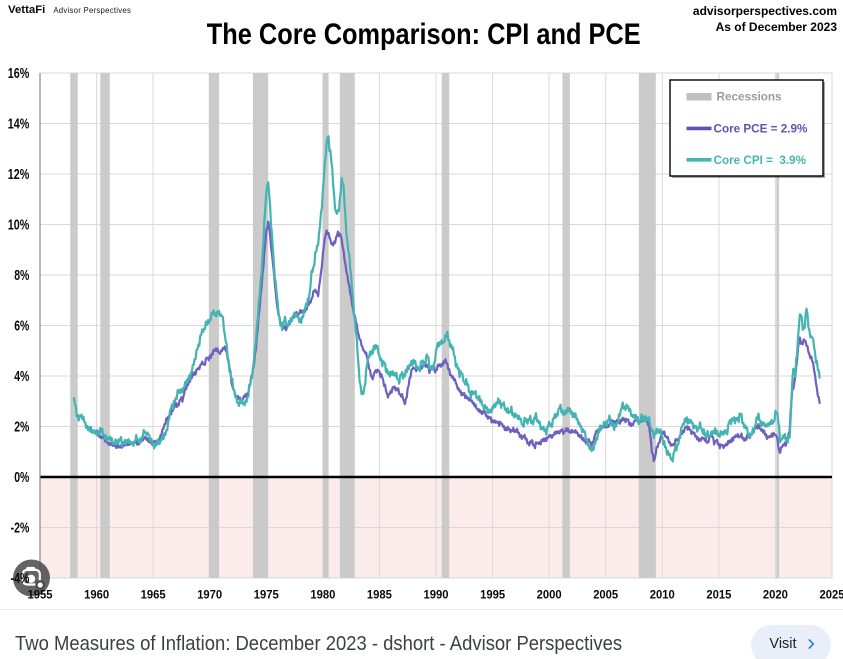  I want to click on svg-text: 1985, so click(379, 595).